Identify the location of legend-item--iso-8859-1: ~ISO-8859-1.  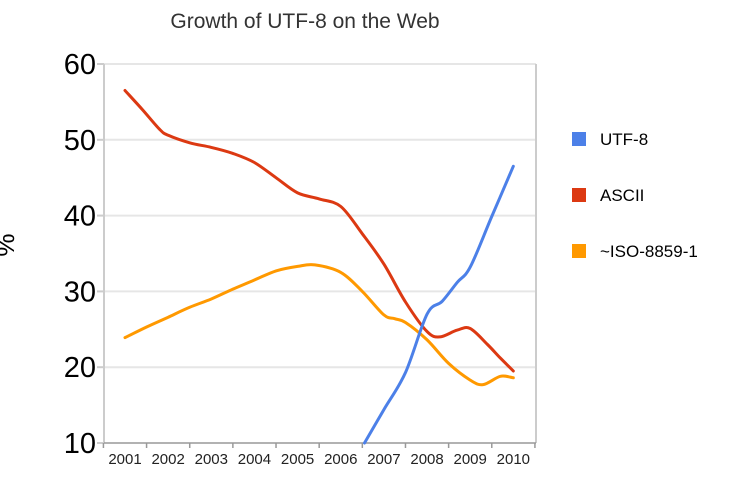
(635, 251).